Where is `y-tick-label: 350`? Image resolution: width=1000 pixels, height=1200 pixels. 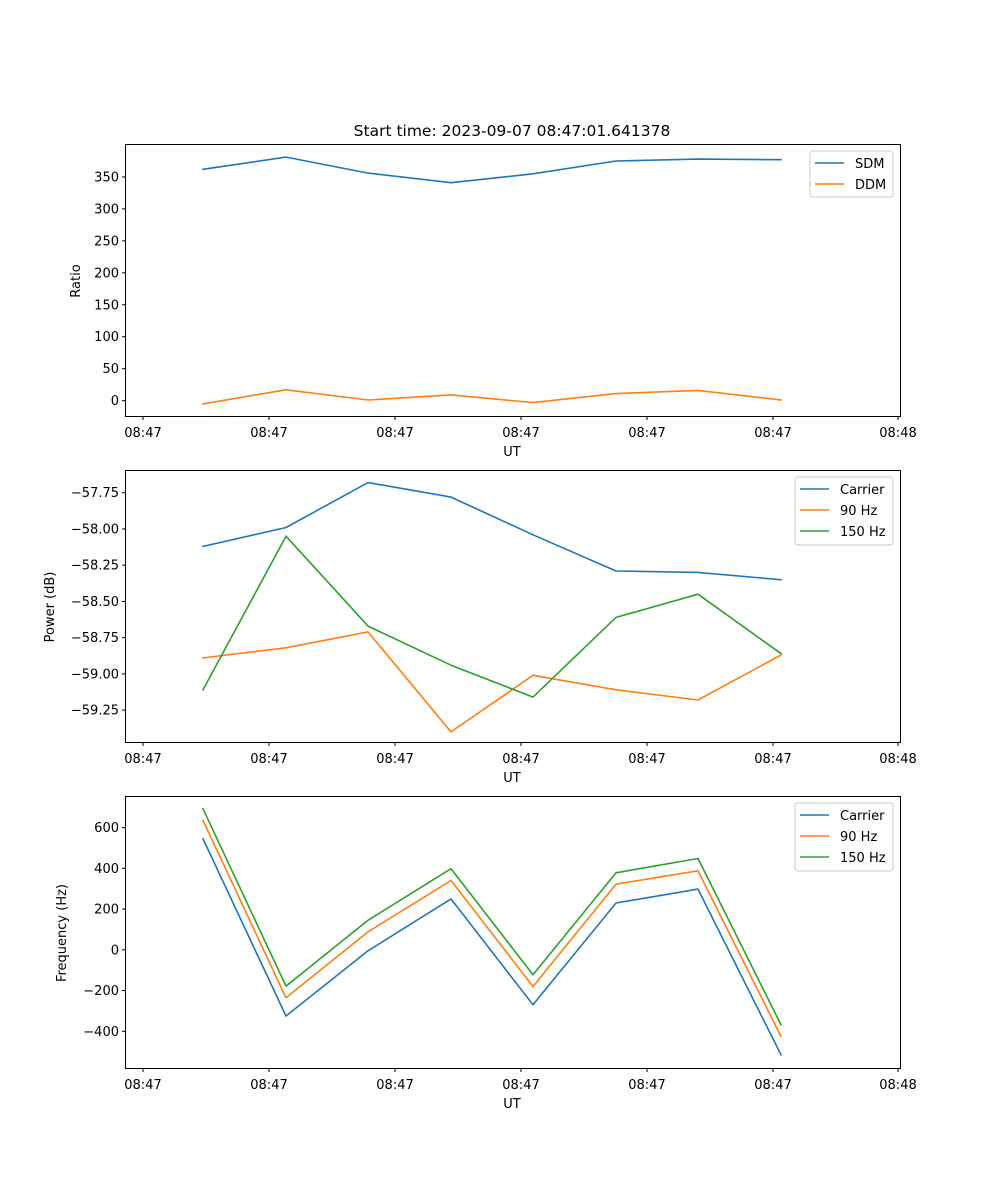
y-tick-label: 350 is located at coordinates (106, 177).